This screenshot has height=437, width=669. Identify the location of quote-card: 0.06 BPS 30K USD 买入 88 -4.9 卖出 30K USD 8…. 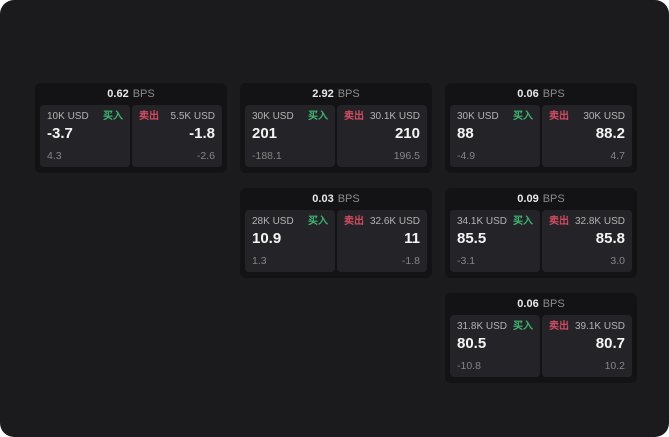
(541, 128).